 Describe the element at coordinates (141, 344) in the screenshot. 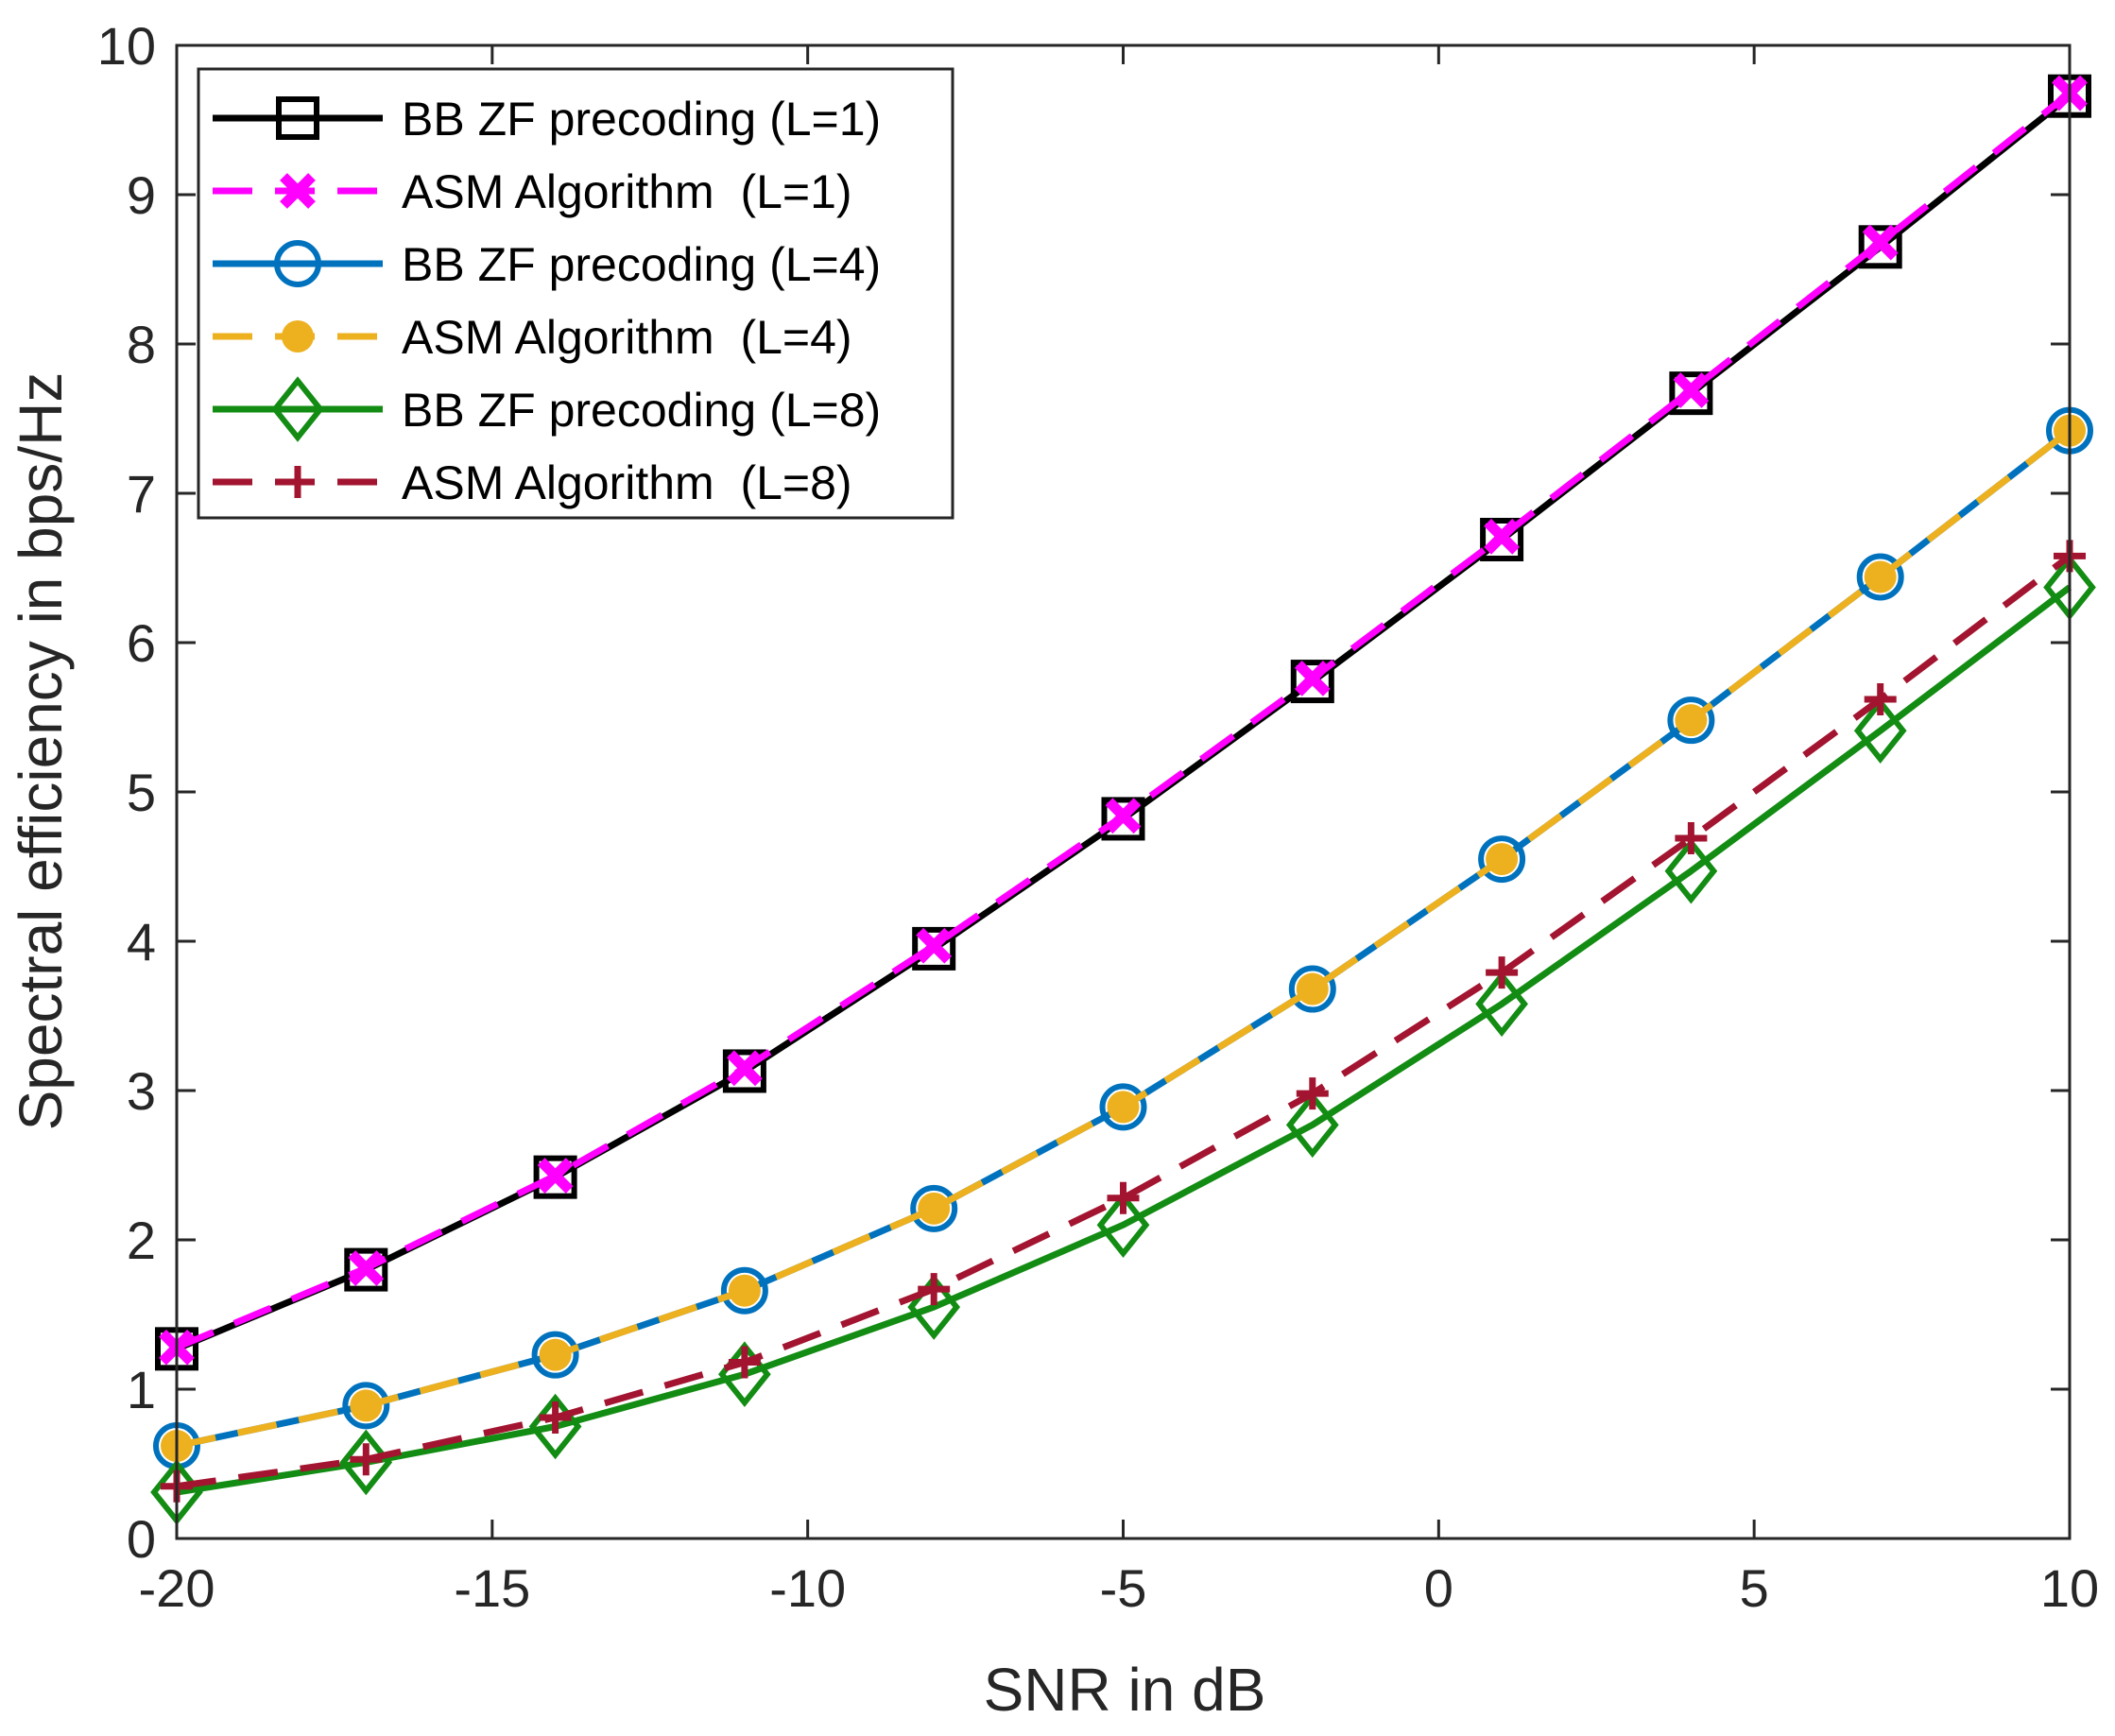

I see `y-tick-label: 8` at that location.